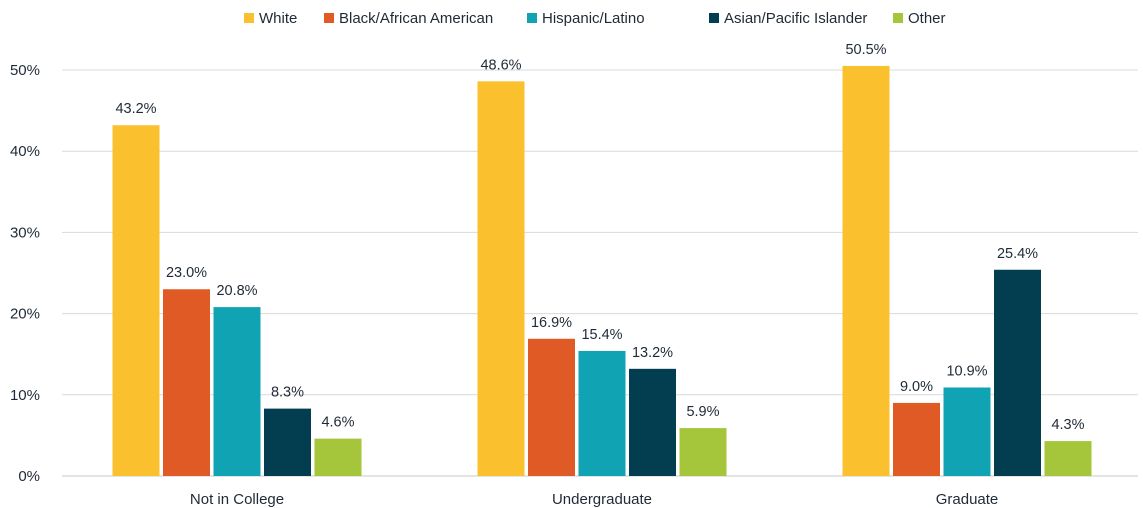 This screenshot has width=1143, height=508. What do you see at coordinates (966, 371) in the screenshot?
I see `data-label-hispanic-latino-graduate: 10.9%` at bounding box center [966, 371].